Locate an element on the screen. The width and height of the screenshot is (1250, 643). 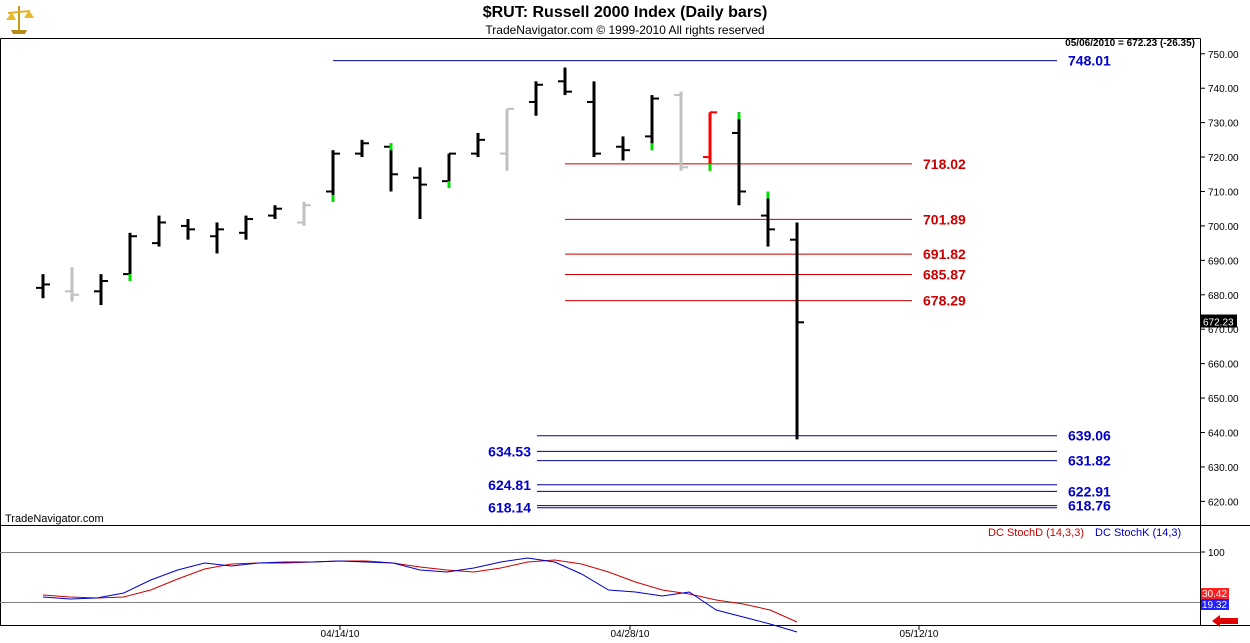
price-tick-label: 700.00 is located at coordinates (1223, 227).